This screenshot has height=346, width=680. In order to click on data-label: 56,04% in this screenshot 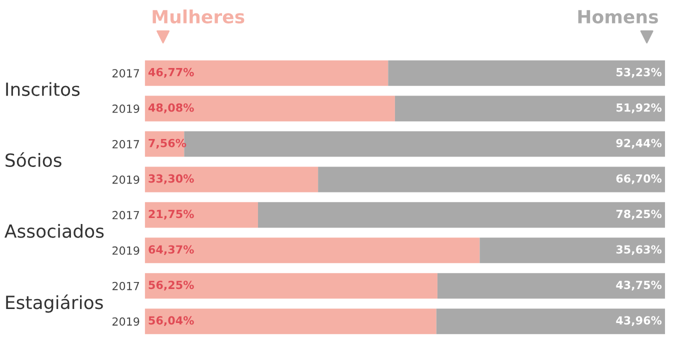, I will do `click(171, 321)`.